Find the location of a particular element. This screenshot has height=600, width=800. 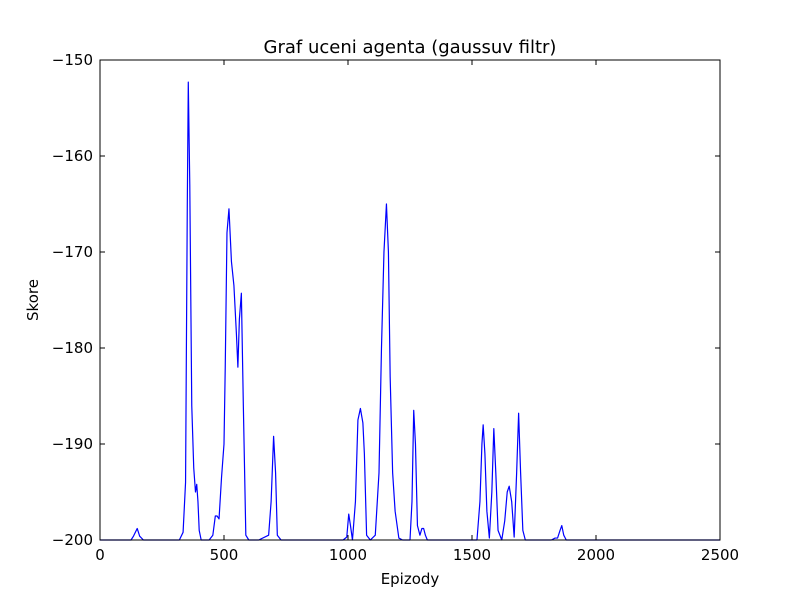

x-tick-label: 2500 is located at coordinates (720, 555).